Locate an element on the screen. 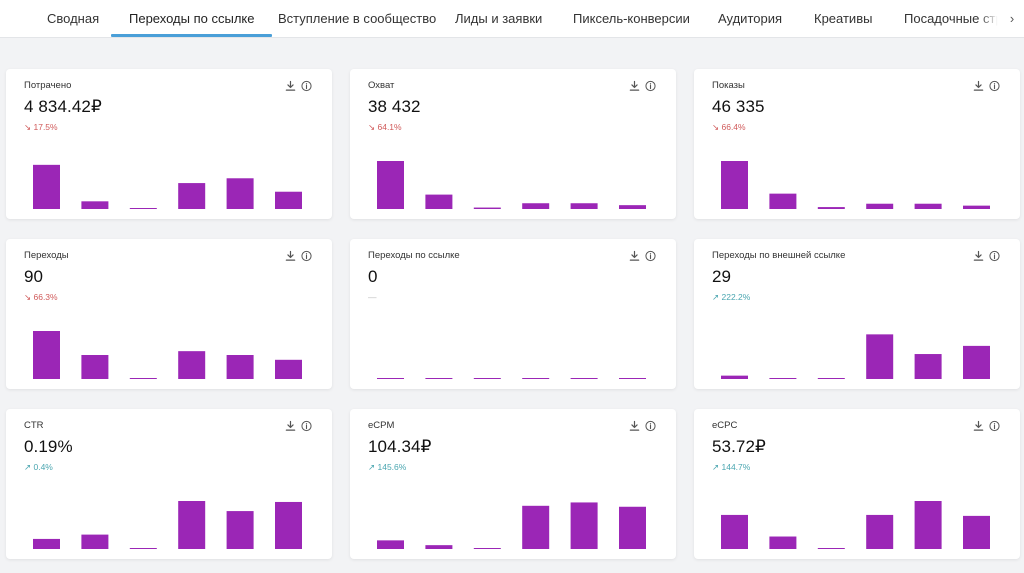 This screenshot has width=1024, height=573. metric-delta-decrease: ↘ 66.4% is located at coordinates (729, 127).